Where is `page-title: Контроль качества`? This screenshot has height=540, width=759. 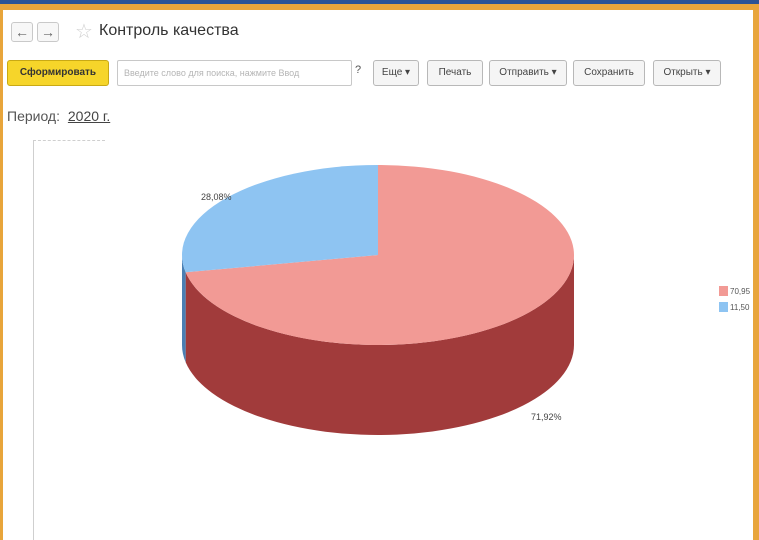 page-title: Контроль качества is located at coordinates (169, 30).